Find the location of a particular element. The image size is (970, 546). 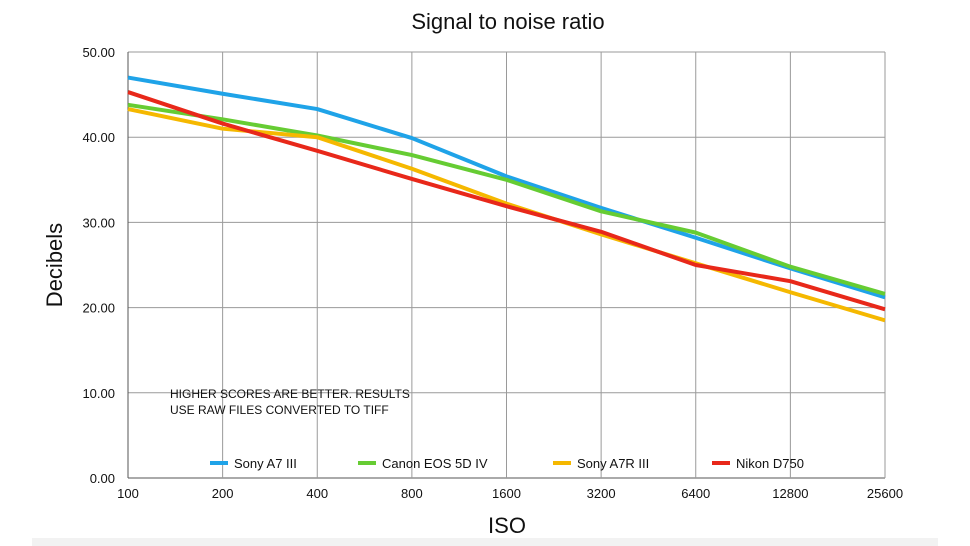

annotation-line-1: HIGHER SCORES ARE BETTER. RESULTS is located at coordinates (290, 394).